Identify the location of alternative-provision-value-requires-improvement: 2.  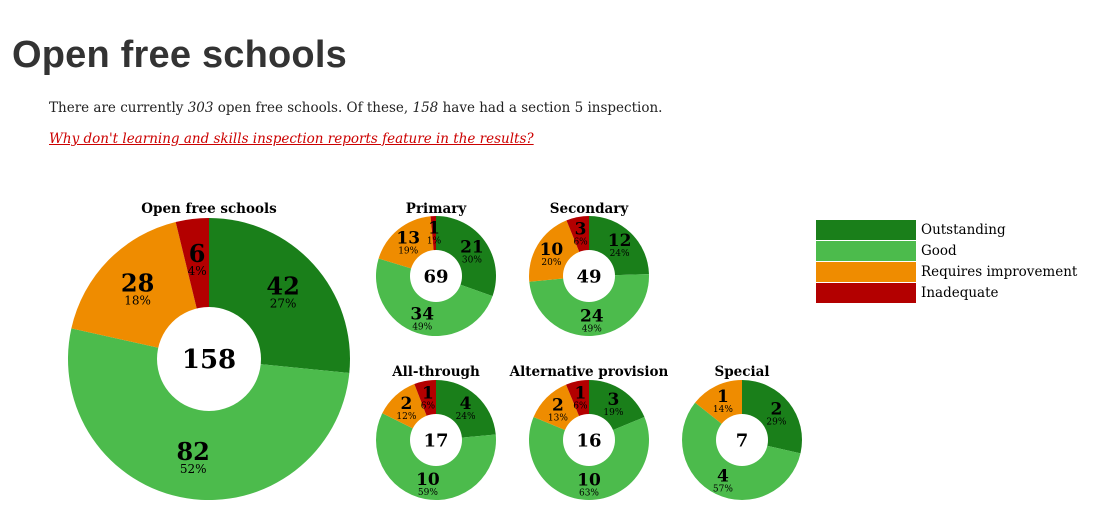
(558, 406).